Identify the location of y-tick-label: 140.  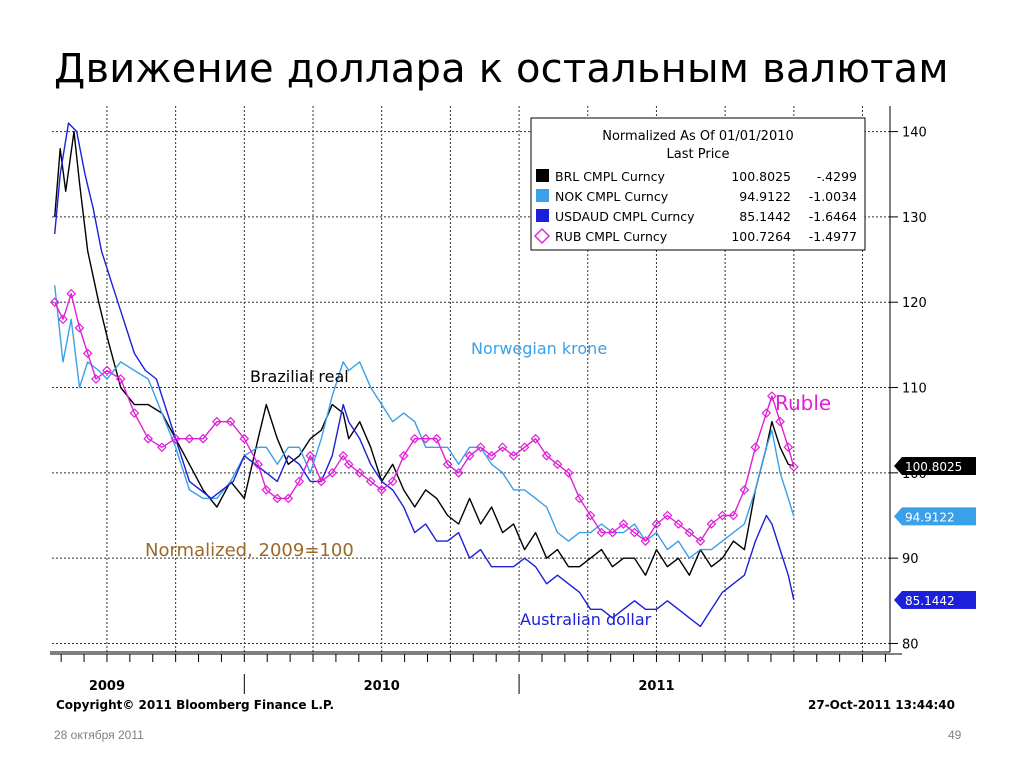
(914, 133).